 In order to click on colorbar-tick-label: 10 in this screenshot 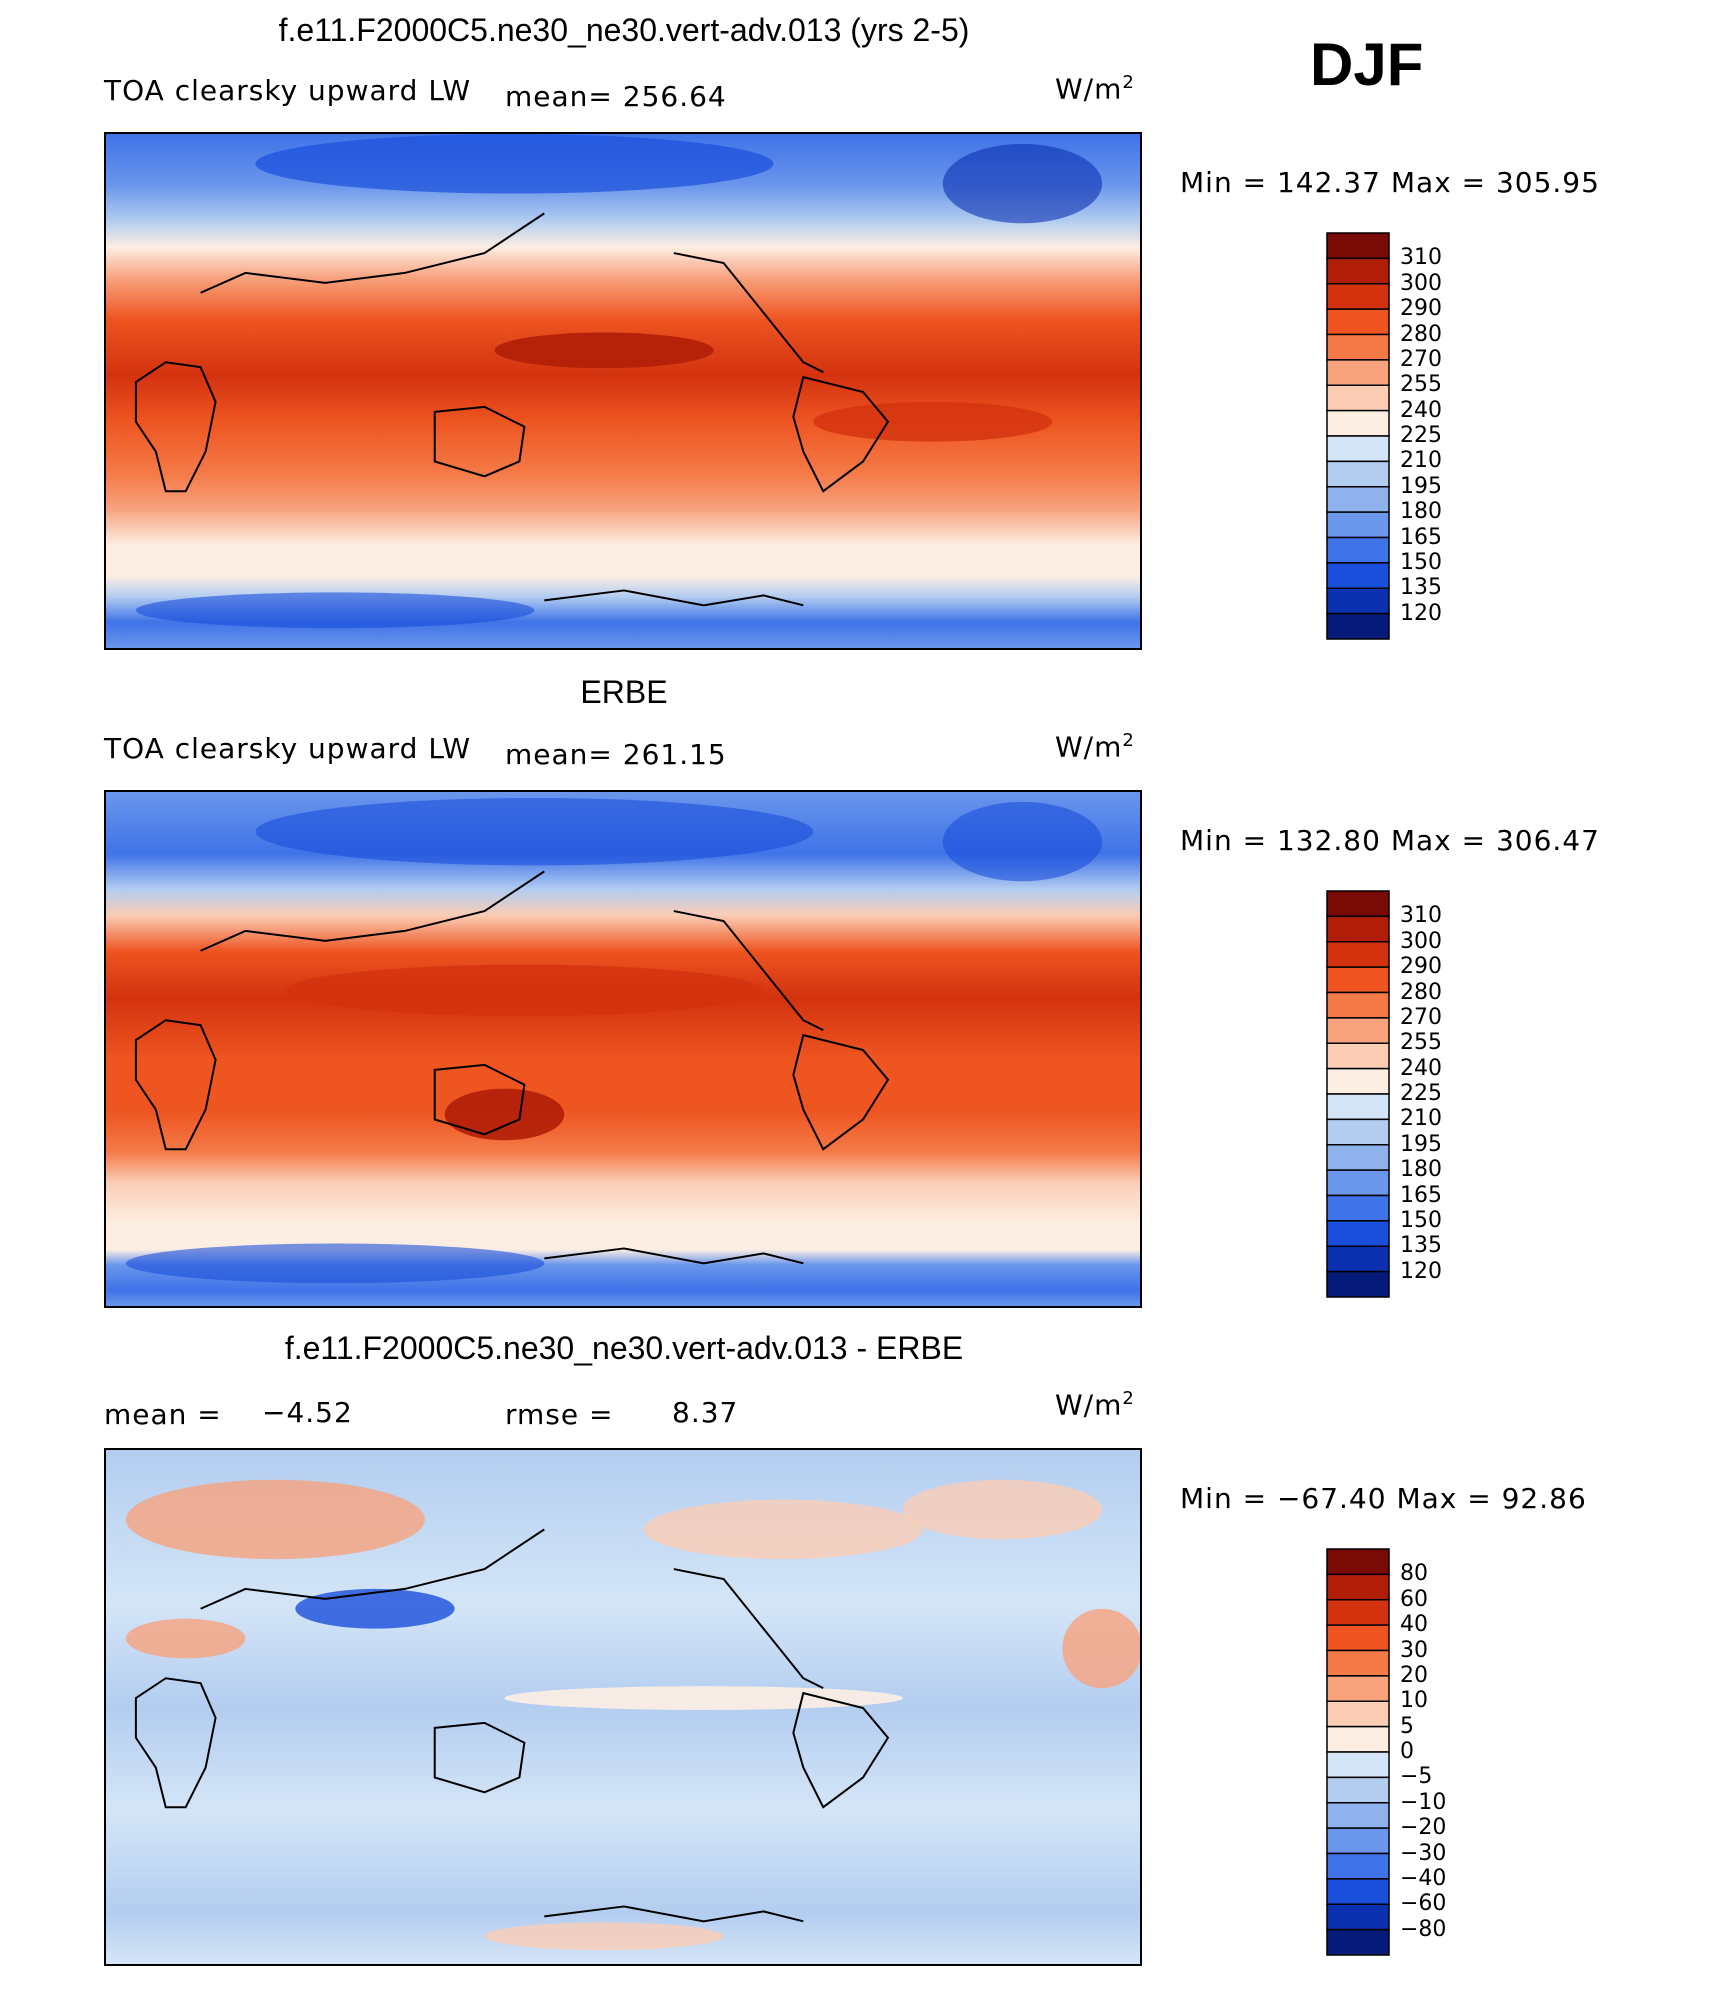, I will do `click(1414, 1701)`.